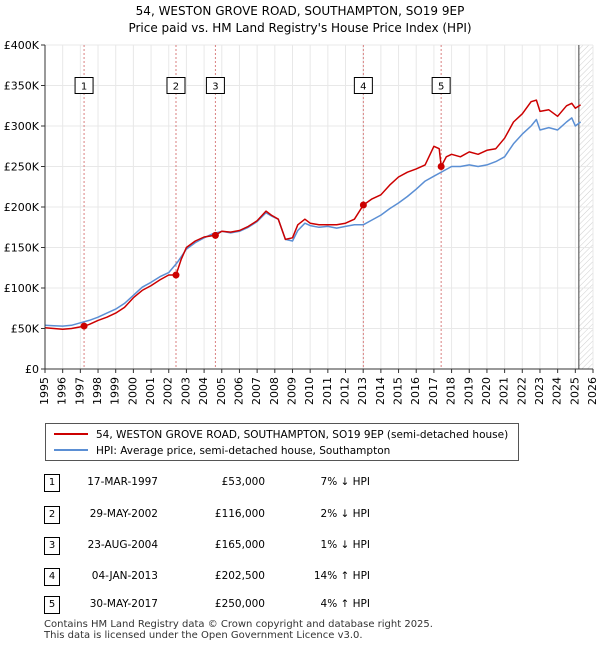 The width and height of the screenshot is (600, 650). I want to click on x-tick-label: 2001, so click(150, 391).